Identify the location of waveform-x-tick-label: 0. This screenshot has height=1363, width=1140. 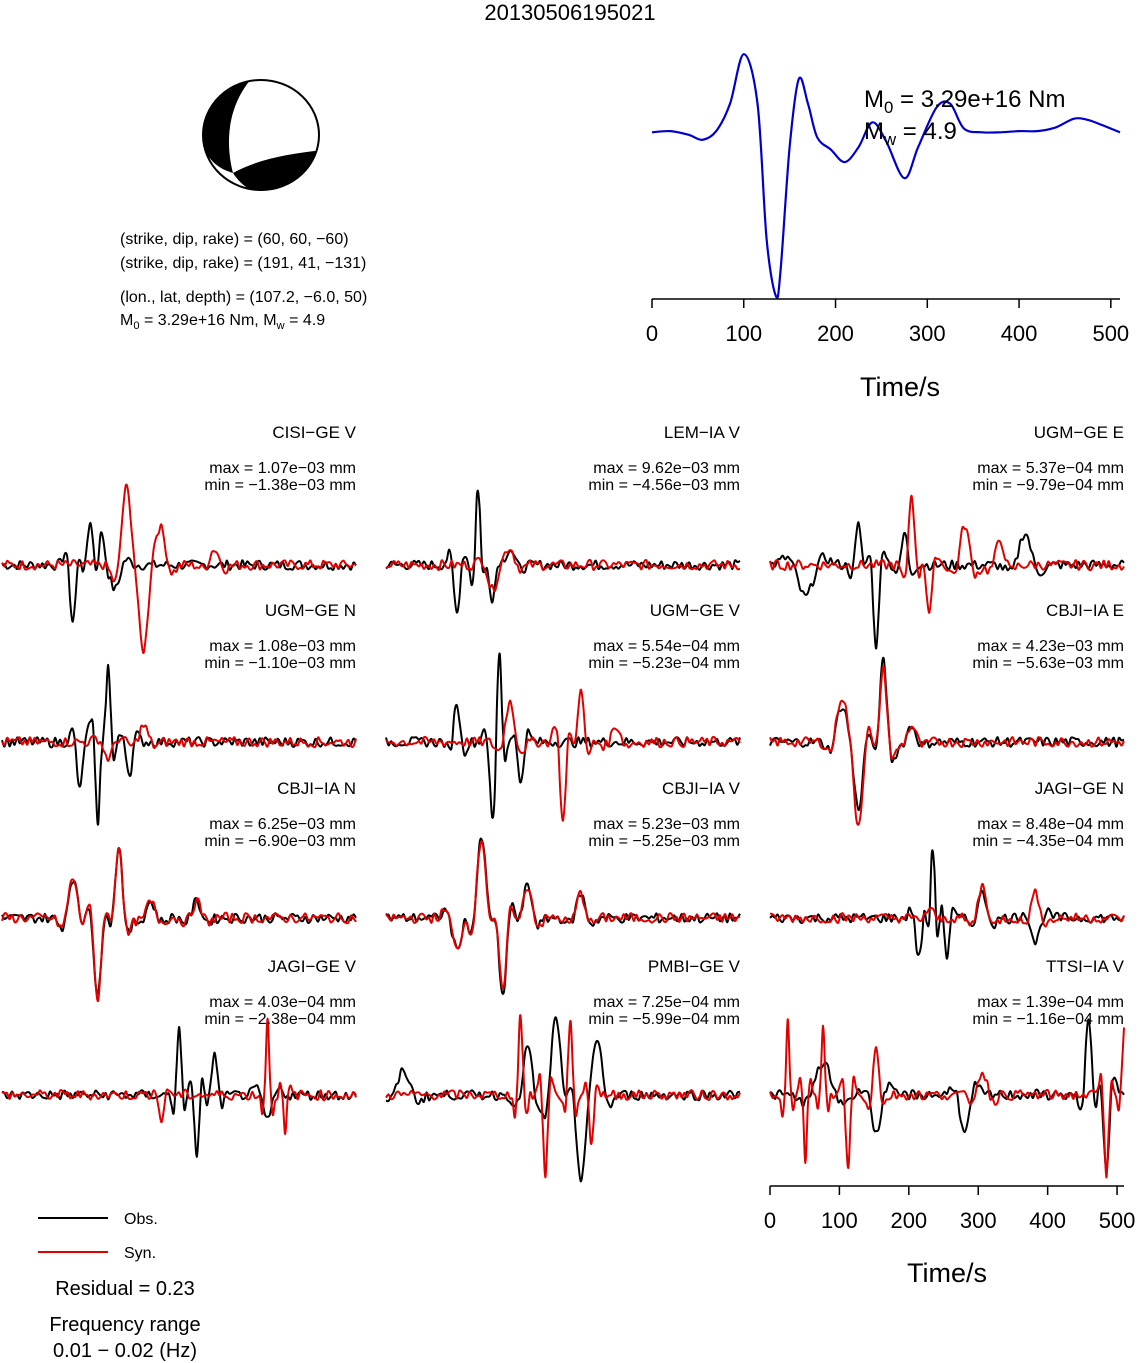
(770, 1220).